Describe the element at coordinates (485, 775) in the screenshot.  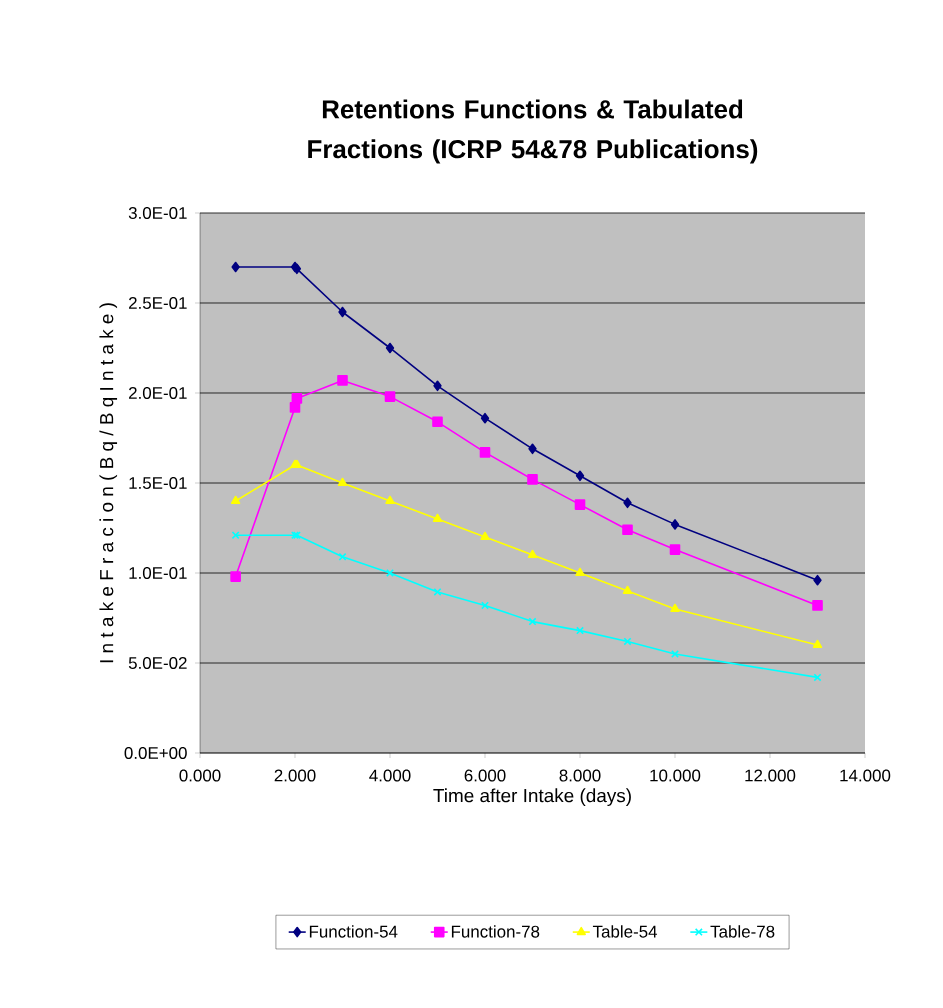
I see `x-tick-label: 6.000` at that location.